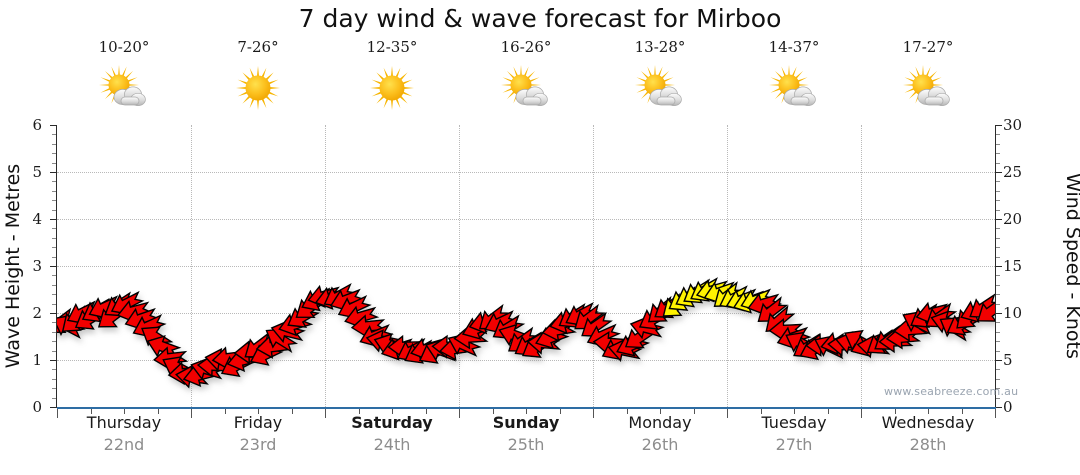  Describe the element at coordinates (37, 125) in the screenshot. I see `left-tick-label-6: 6` at that location.